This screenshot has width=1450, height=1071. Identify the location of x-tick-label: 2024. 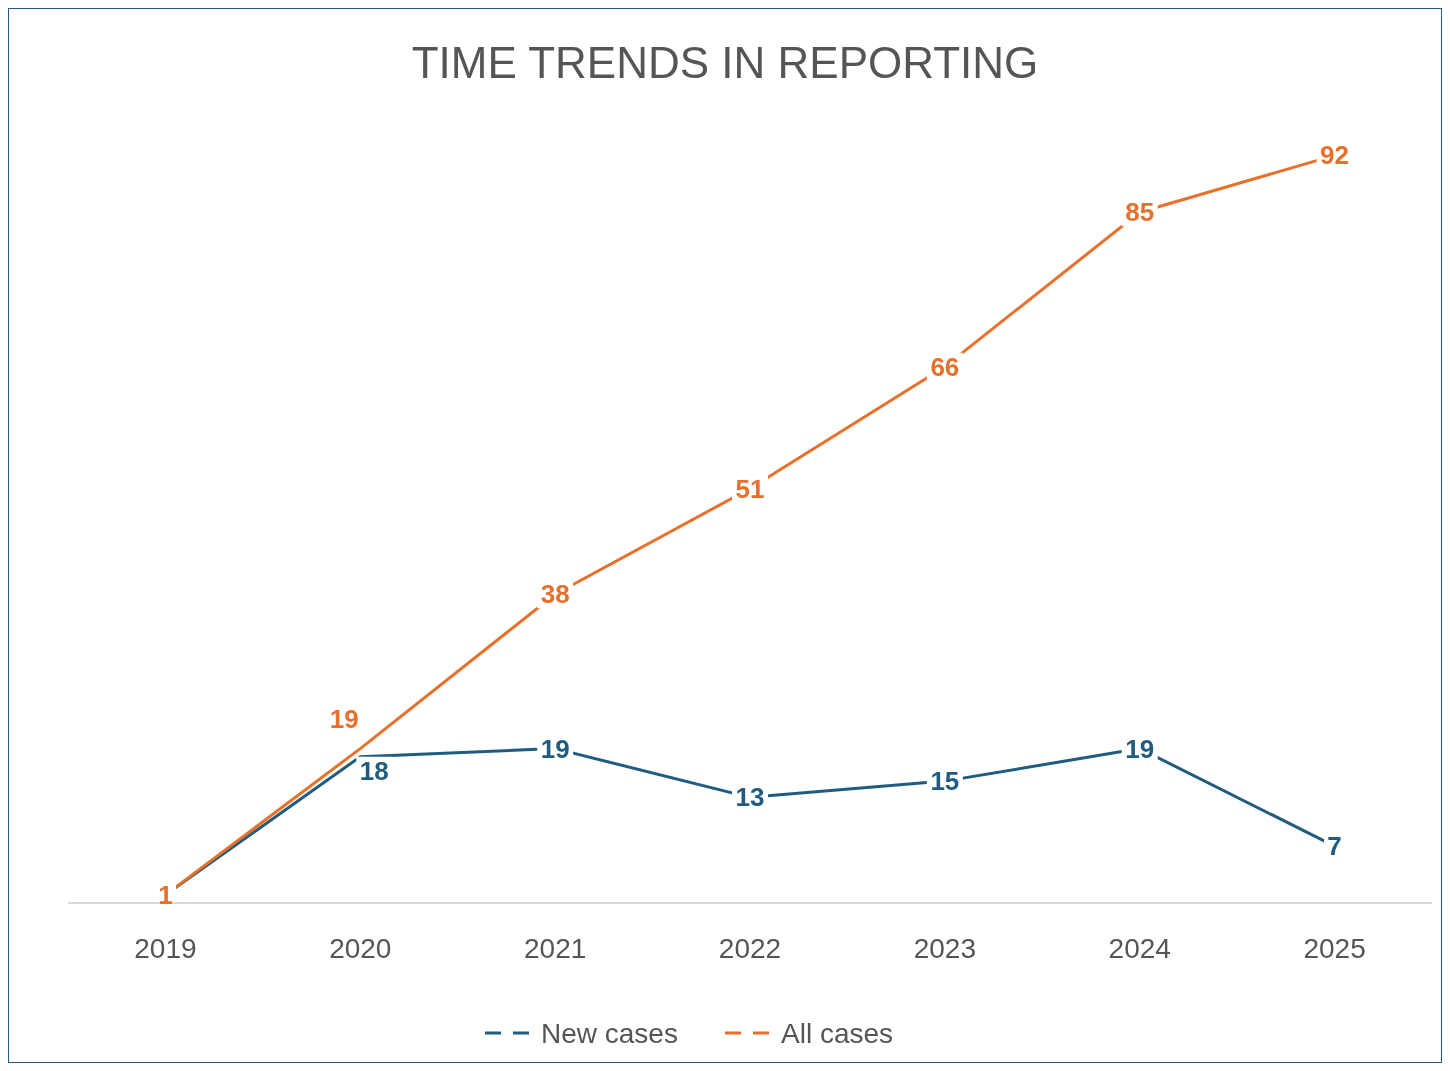
(1139, 948).